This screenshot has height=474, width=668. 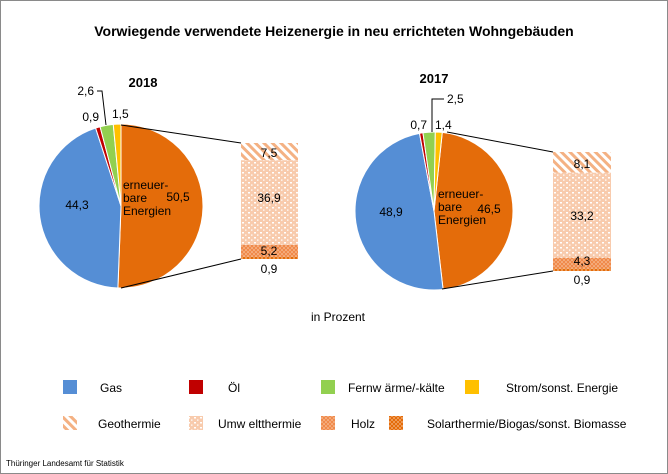 I want to click on legend-item-l: Öl, so click(x=214, y=387).